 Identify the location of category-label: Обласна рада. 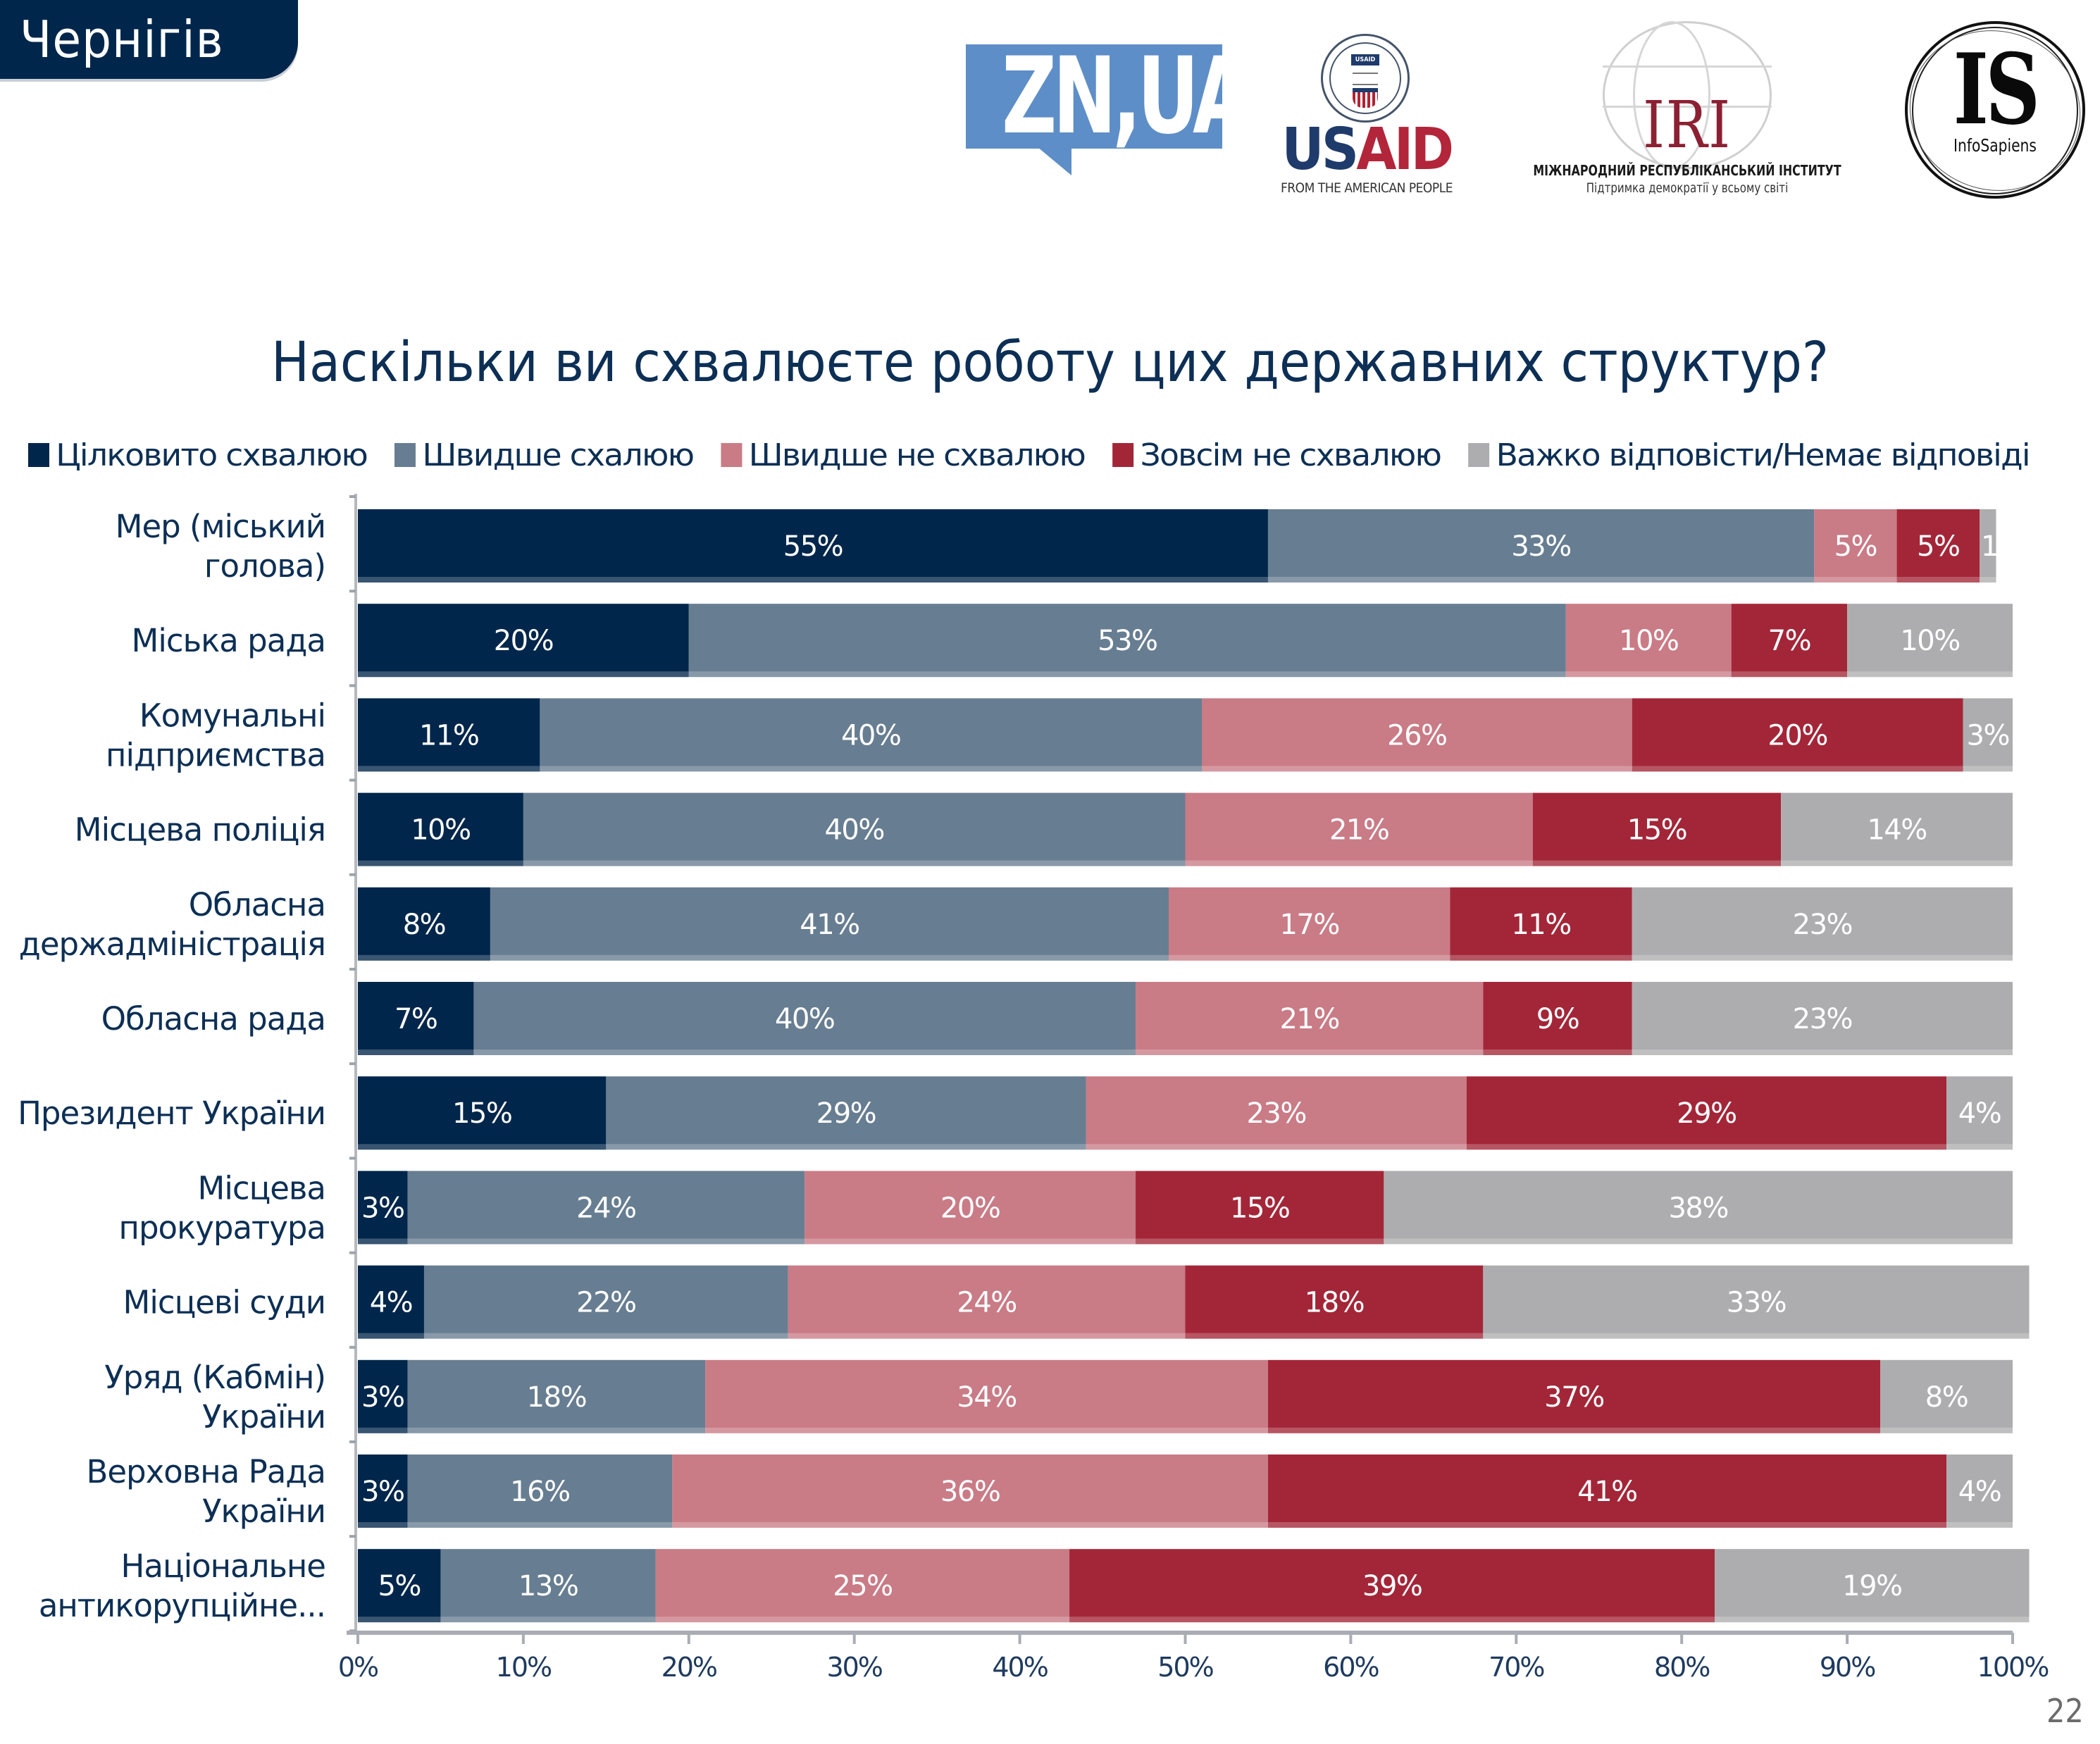
(213, 1019).